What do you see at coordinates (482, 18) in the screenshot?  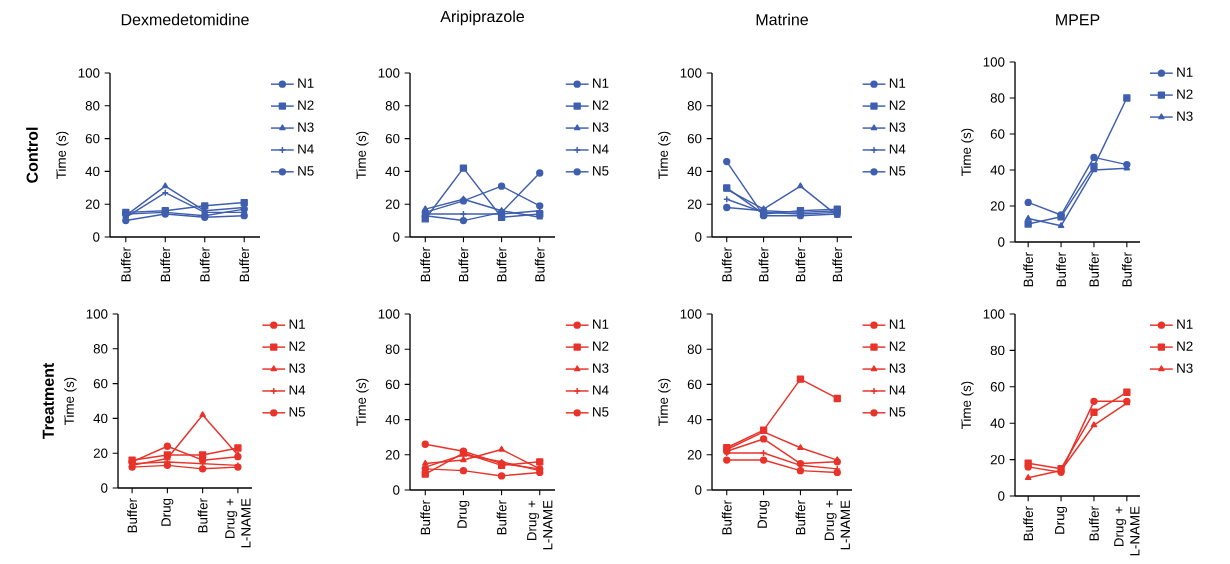 I see `chart-title: Aripiprazole` at bounding box center [482, 18].